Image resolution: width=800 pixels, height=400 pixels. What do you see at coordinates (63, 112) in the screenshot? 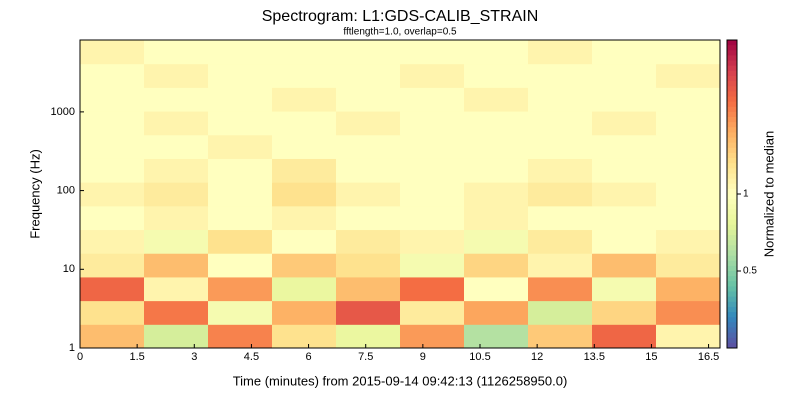
I see `y-tick-label: 1000` at bounding box center [63, 112].